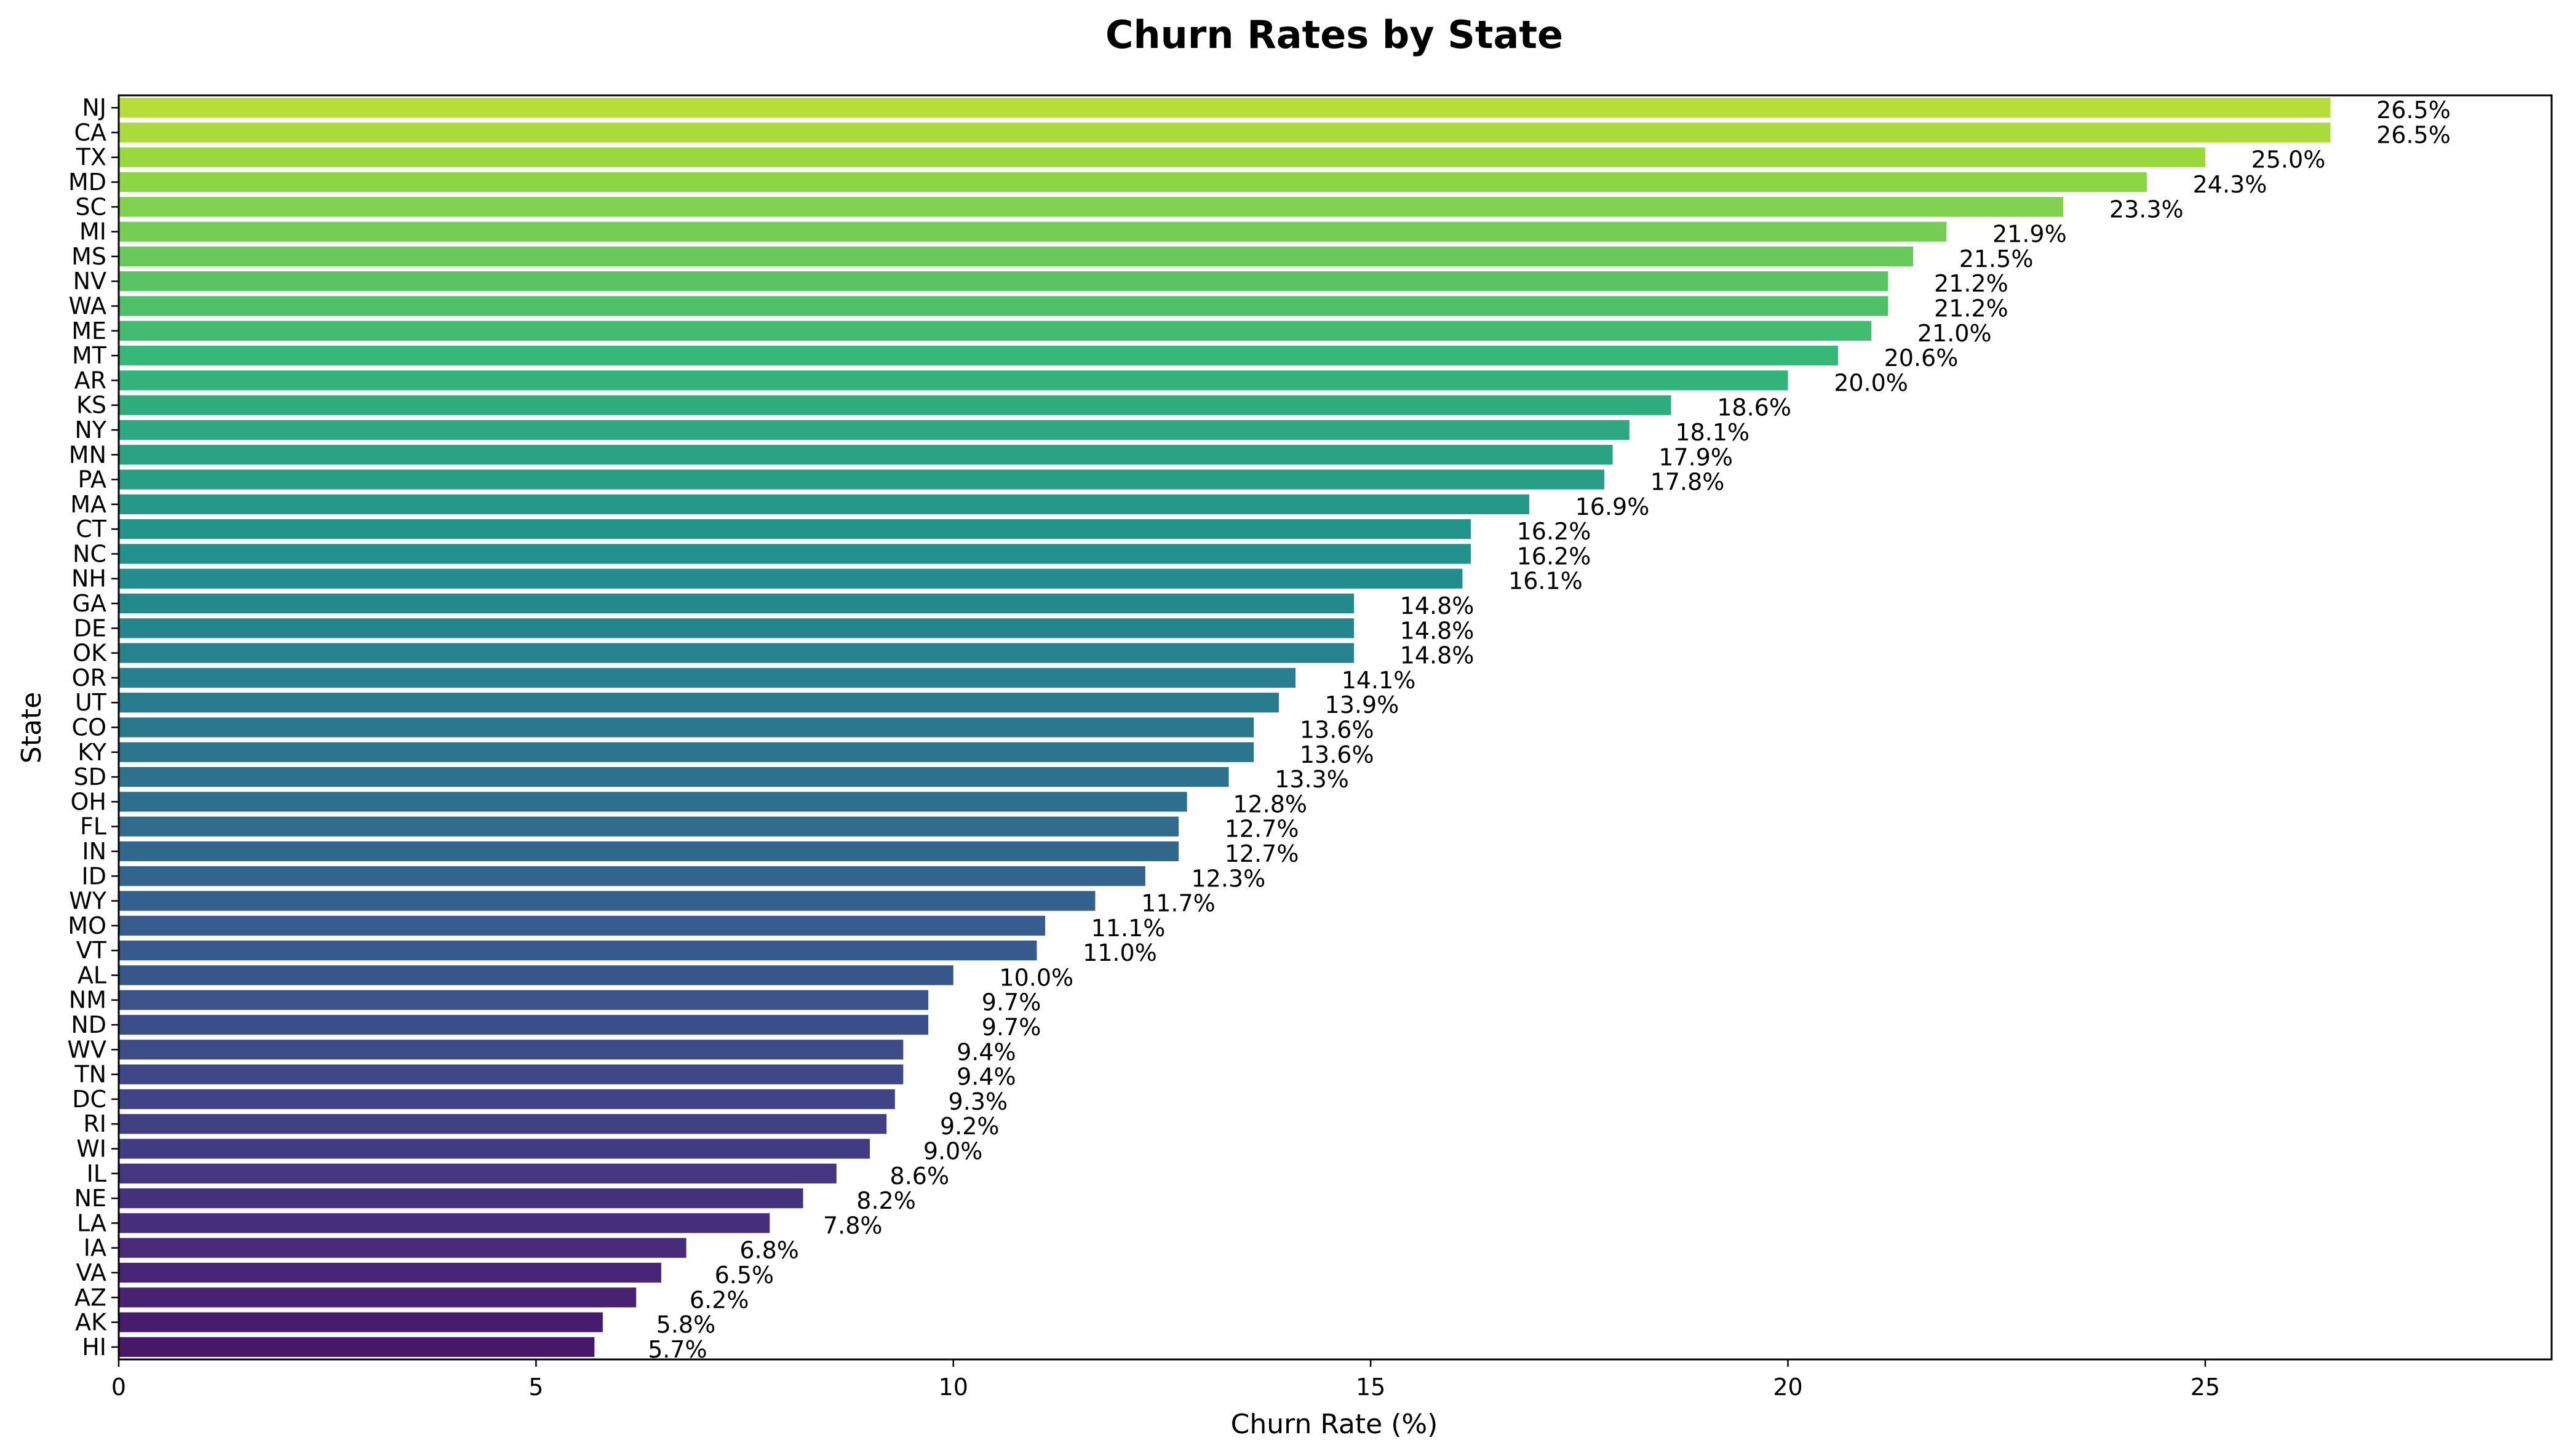  I want to click on y-tick-label-wy: WY, so click(88, 902).